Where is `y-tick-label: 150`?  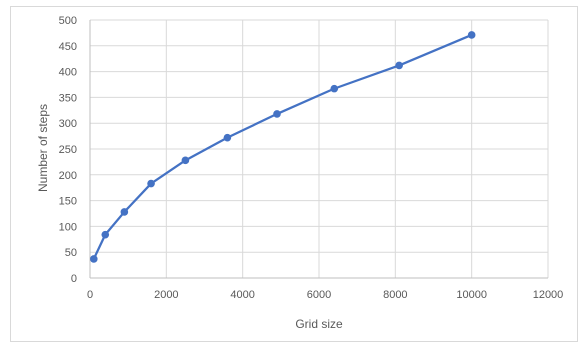
y-tick-label: 150 is located at coordinates (68, 202).